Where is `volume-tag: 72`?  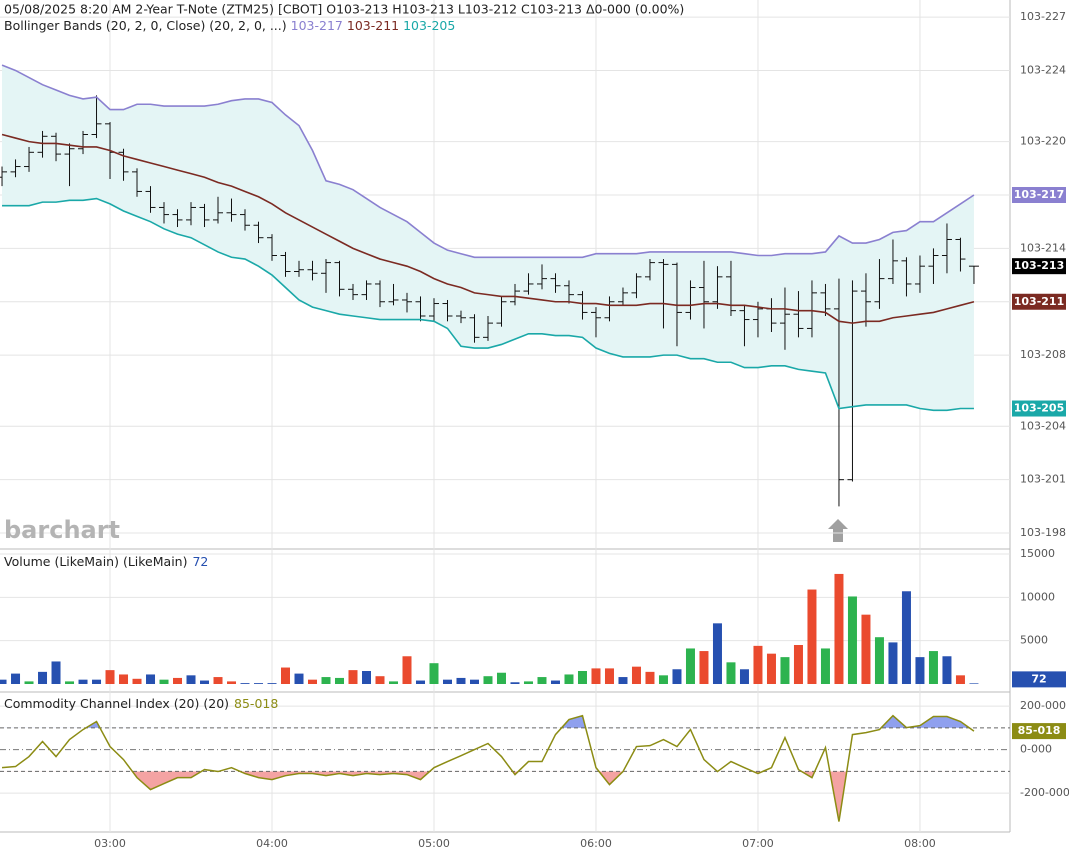
volume-tag: 72 is located at coordinates (1038, 678).